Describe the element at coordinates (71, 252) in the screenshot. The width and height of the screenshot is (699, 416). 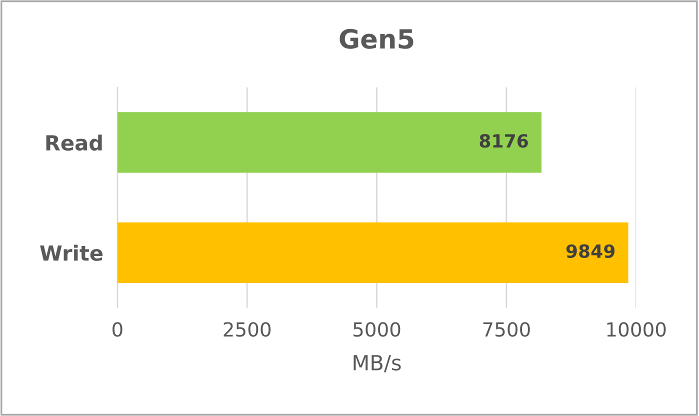
I see `y-tick-label: Write` at that location.